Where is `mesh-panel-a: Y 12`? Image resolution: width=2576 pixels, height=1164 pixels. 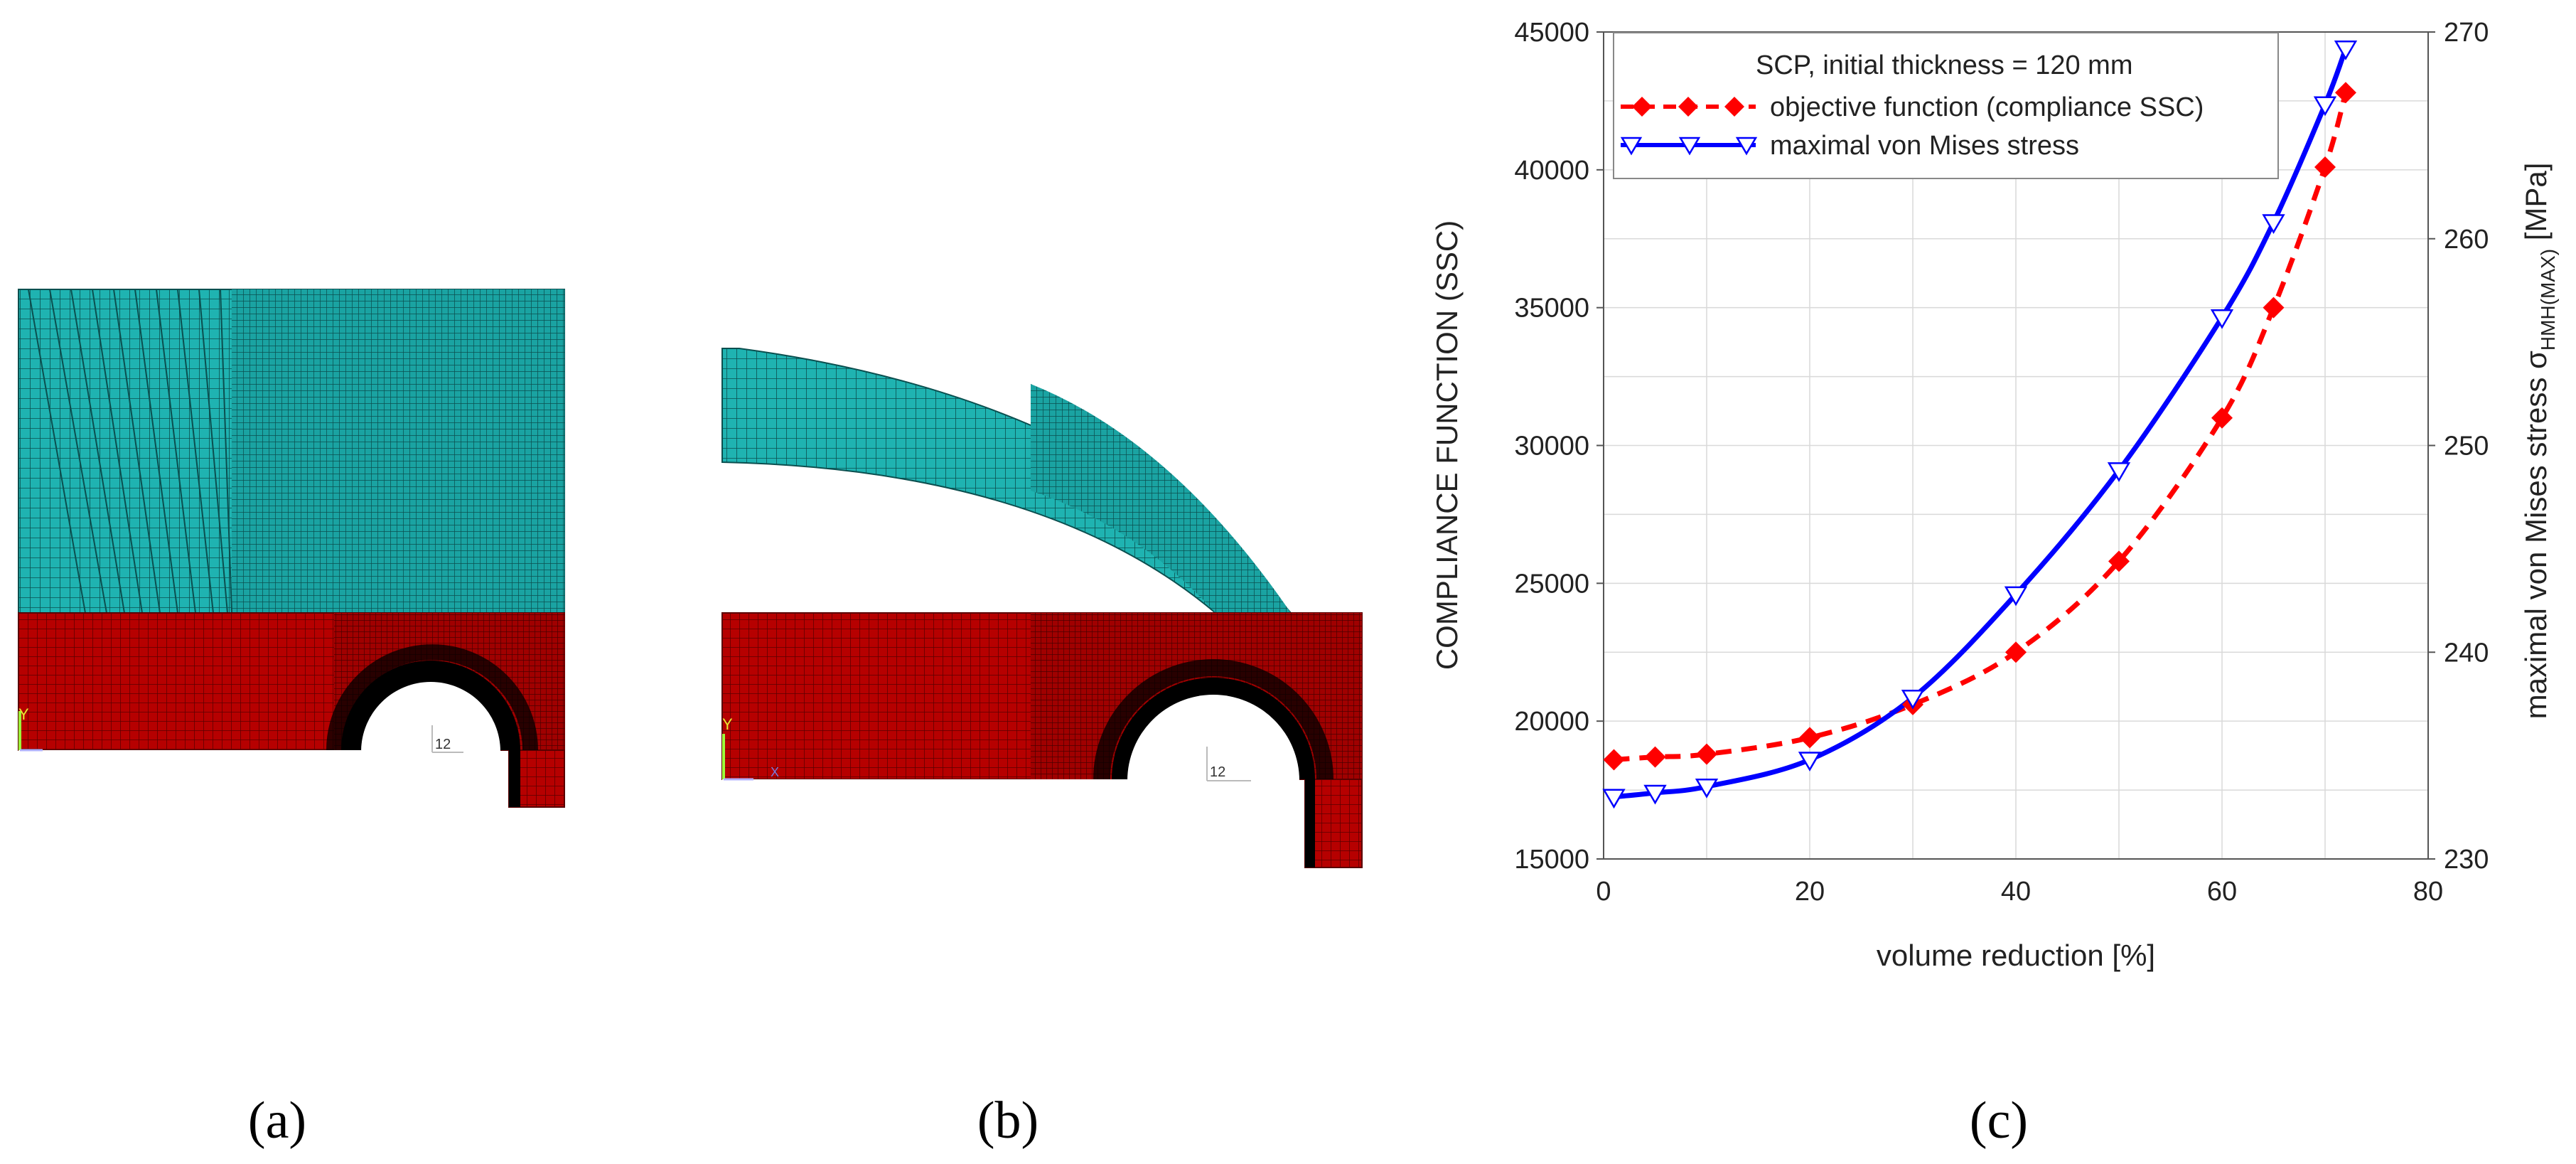
mesh-panel-a: Y 12 is located at coordinates (291, 551).